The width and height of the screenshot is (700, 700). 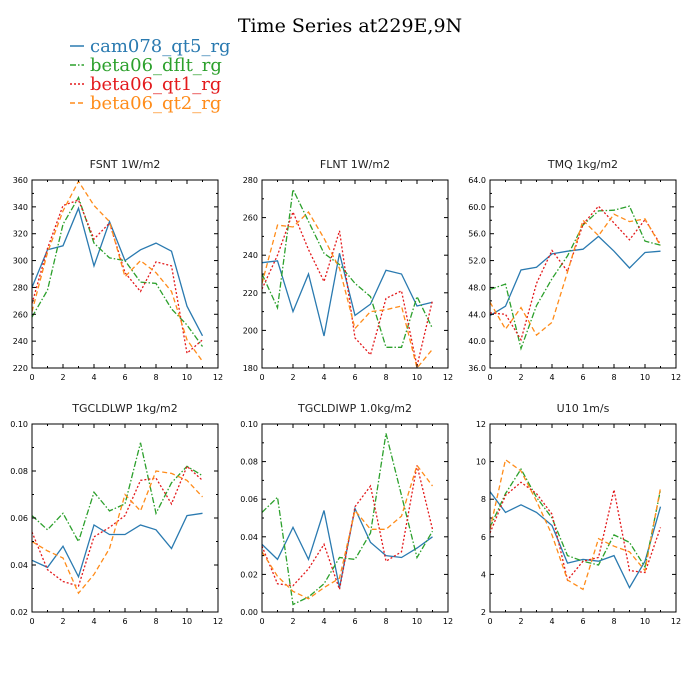 What do you see at coordinates (20, 234) in the screenshot?
I see `y-tick-label: 320` at bounding box center [20, 234].